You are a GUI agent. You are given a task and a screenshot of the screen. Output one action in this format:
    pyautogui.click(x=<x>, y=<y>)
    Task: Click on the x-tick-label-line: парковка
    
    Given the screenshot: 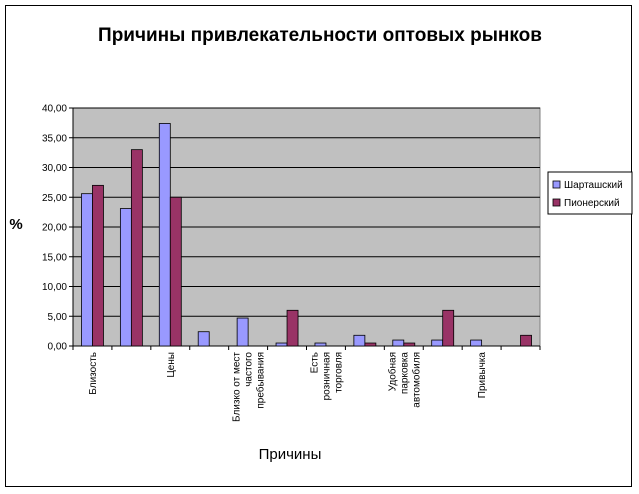 What is the action you would take?
    pyautogui.click(x=404, y=373)
    